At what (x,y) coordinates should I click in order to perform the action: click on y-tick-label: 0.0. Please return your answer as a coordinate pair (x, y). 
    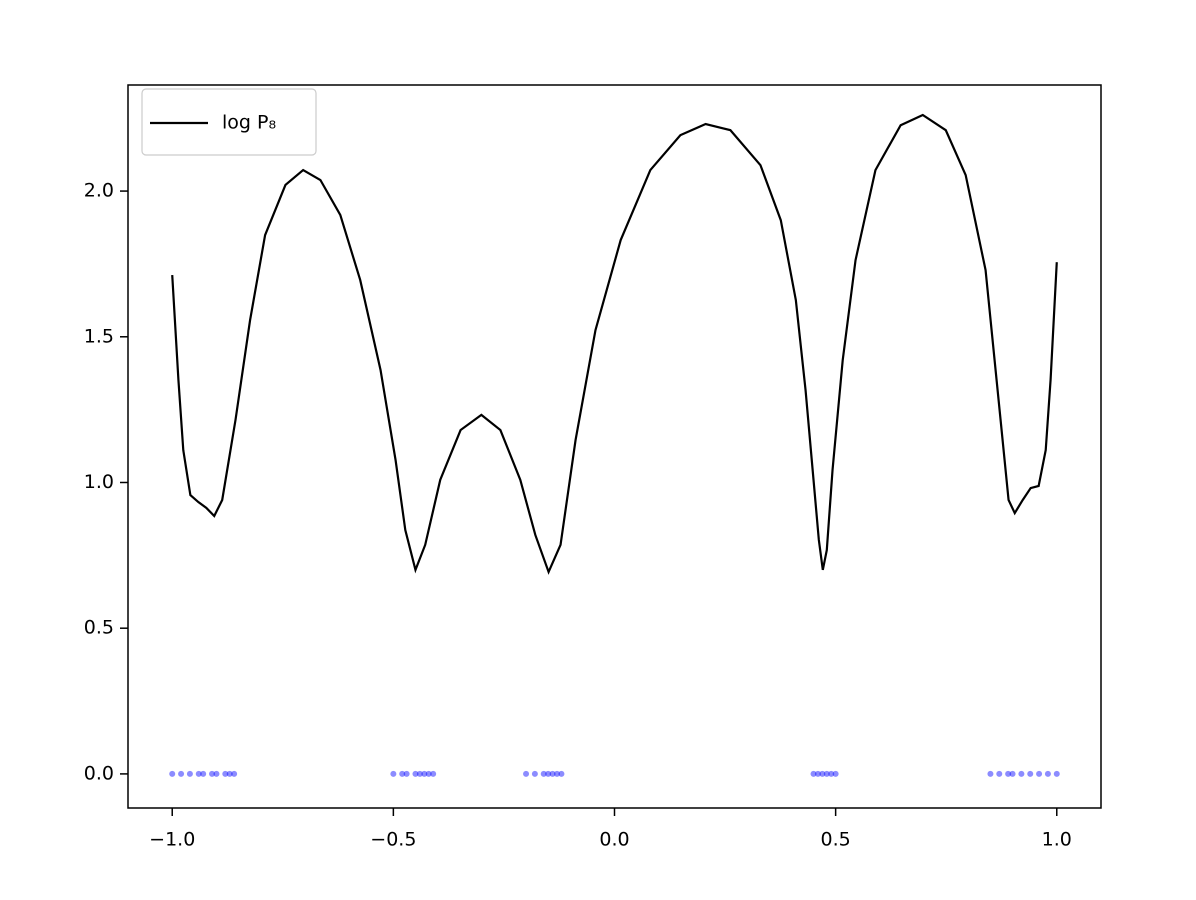
    Looking at the image, I should click on (99, 773).